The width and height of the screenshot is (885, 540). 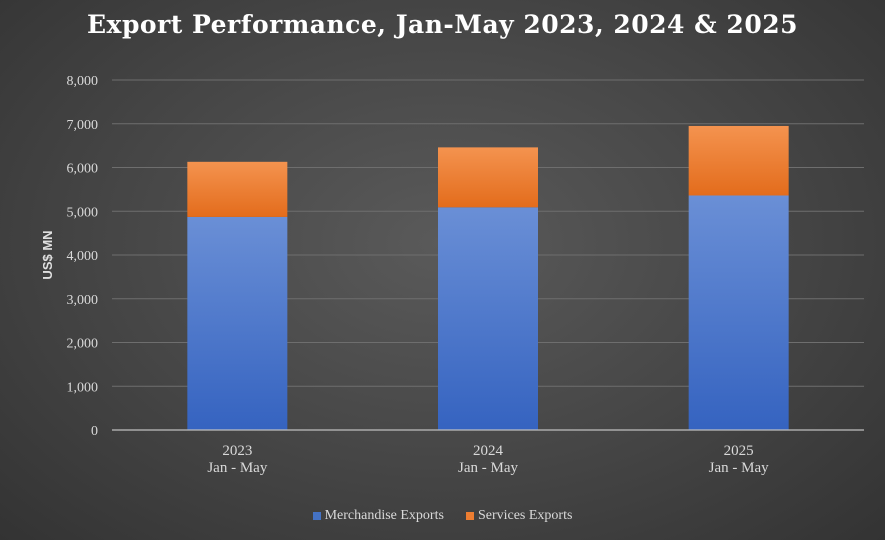 What do you see at coordinates (488, 451) in the screenshot?
I see `x-tick-label-year: 2024` at bounding box center [488, 451].